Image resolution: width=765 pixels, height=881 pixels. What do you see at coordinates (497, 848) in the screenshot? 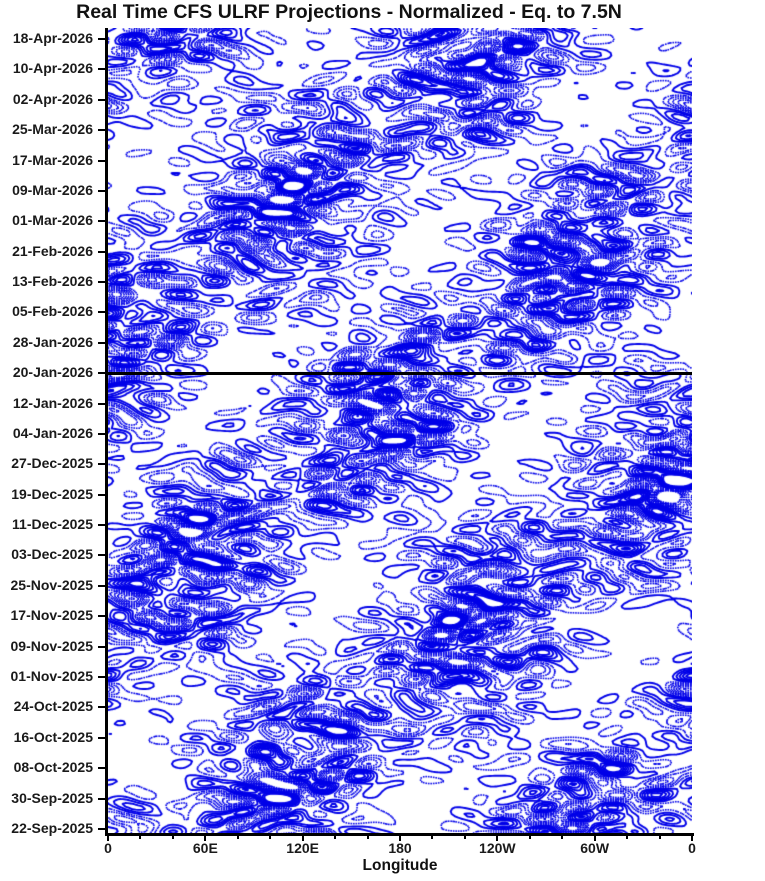
I see `x-tick-label: 120W` at bounding box center [497, 848].